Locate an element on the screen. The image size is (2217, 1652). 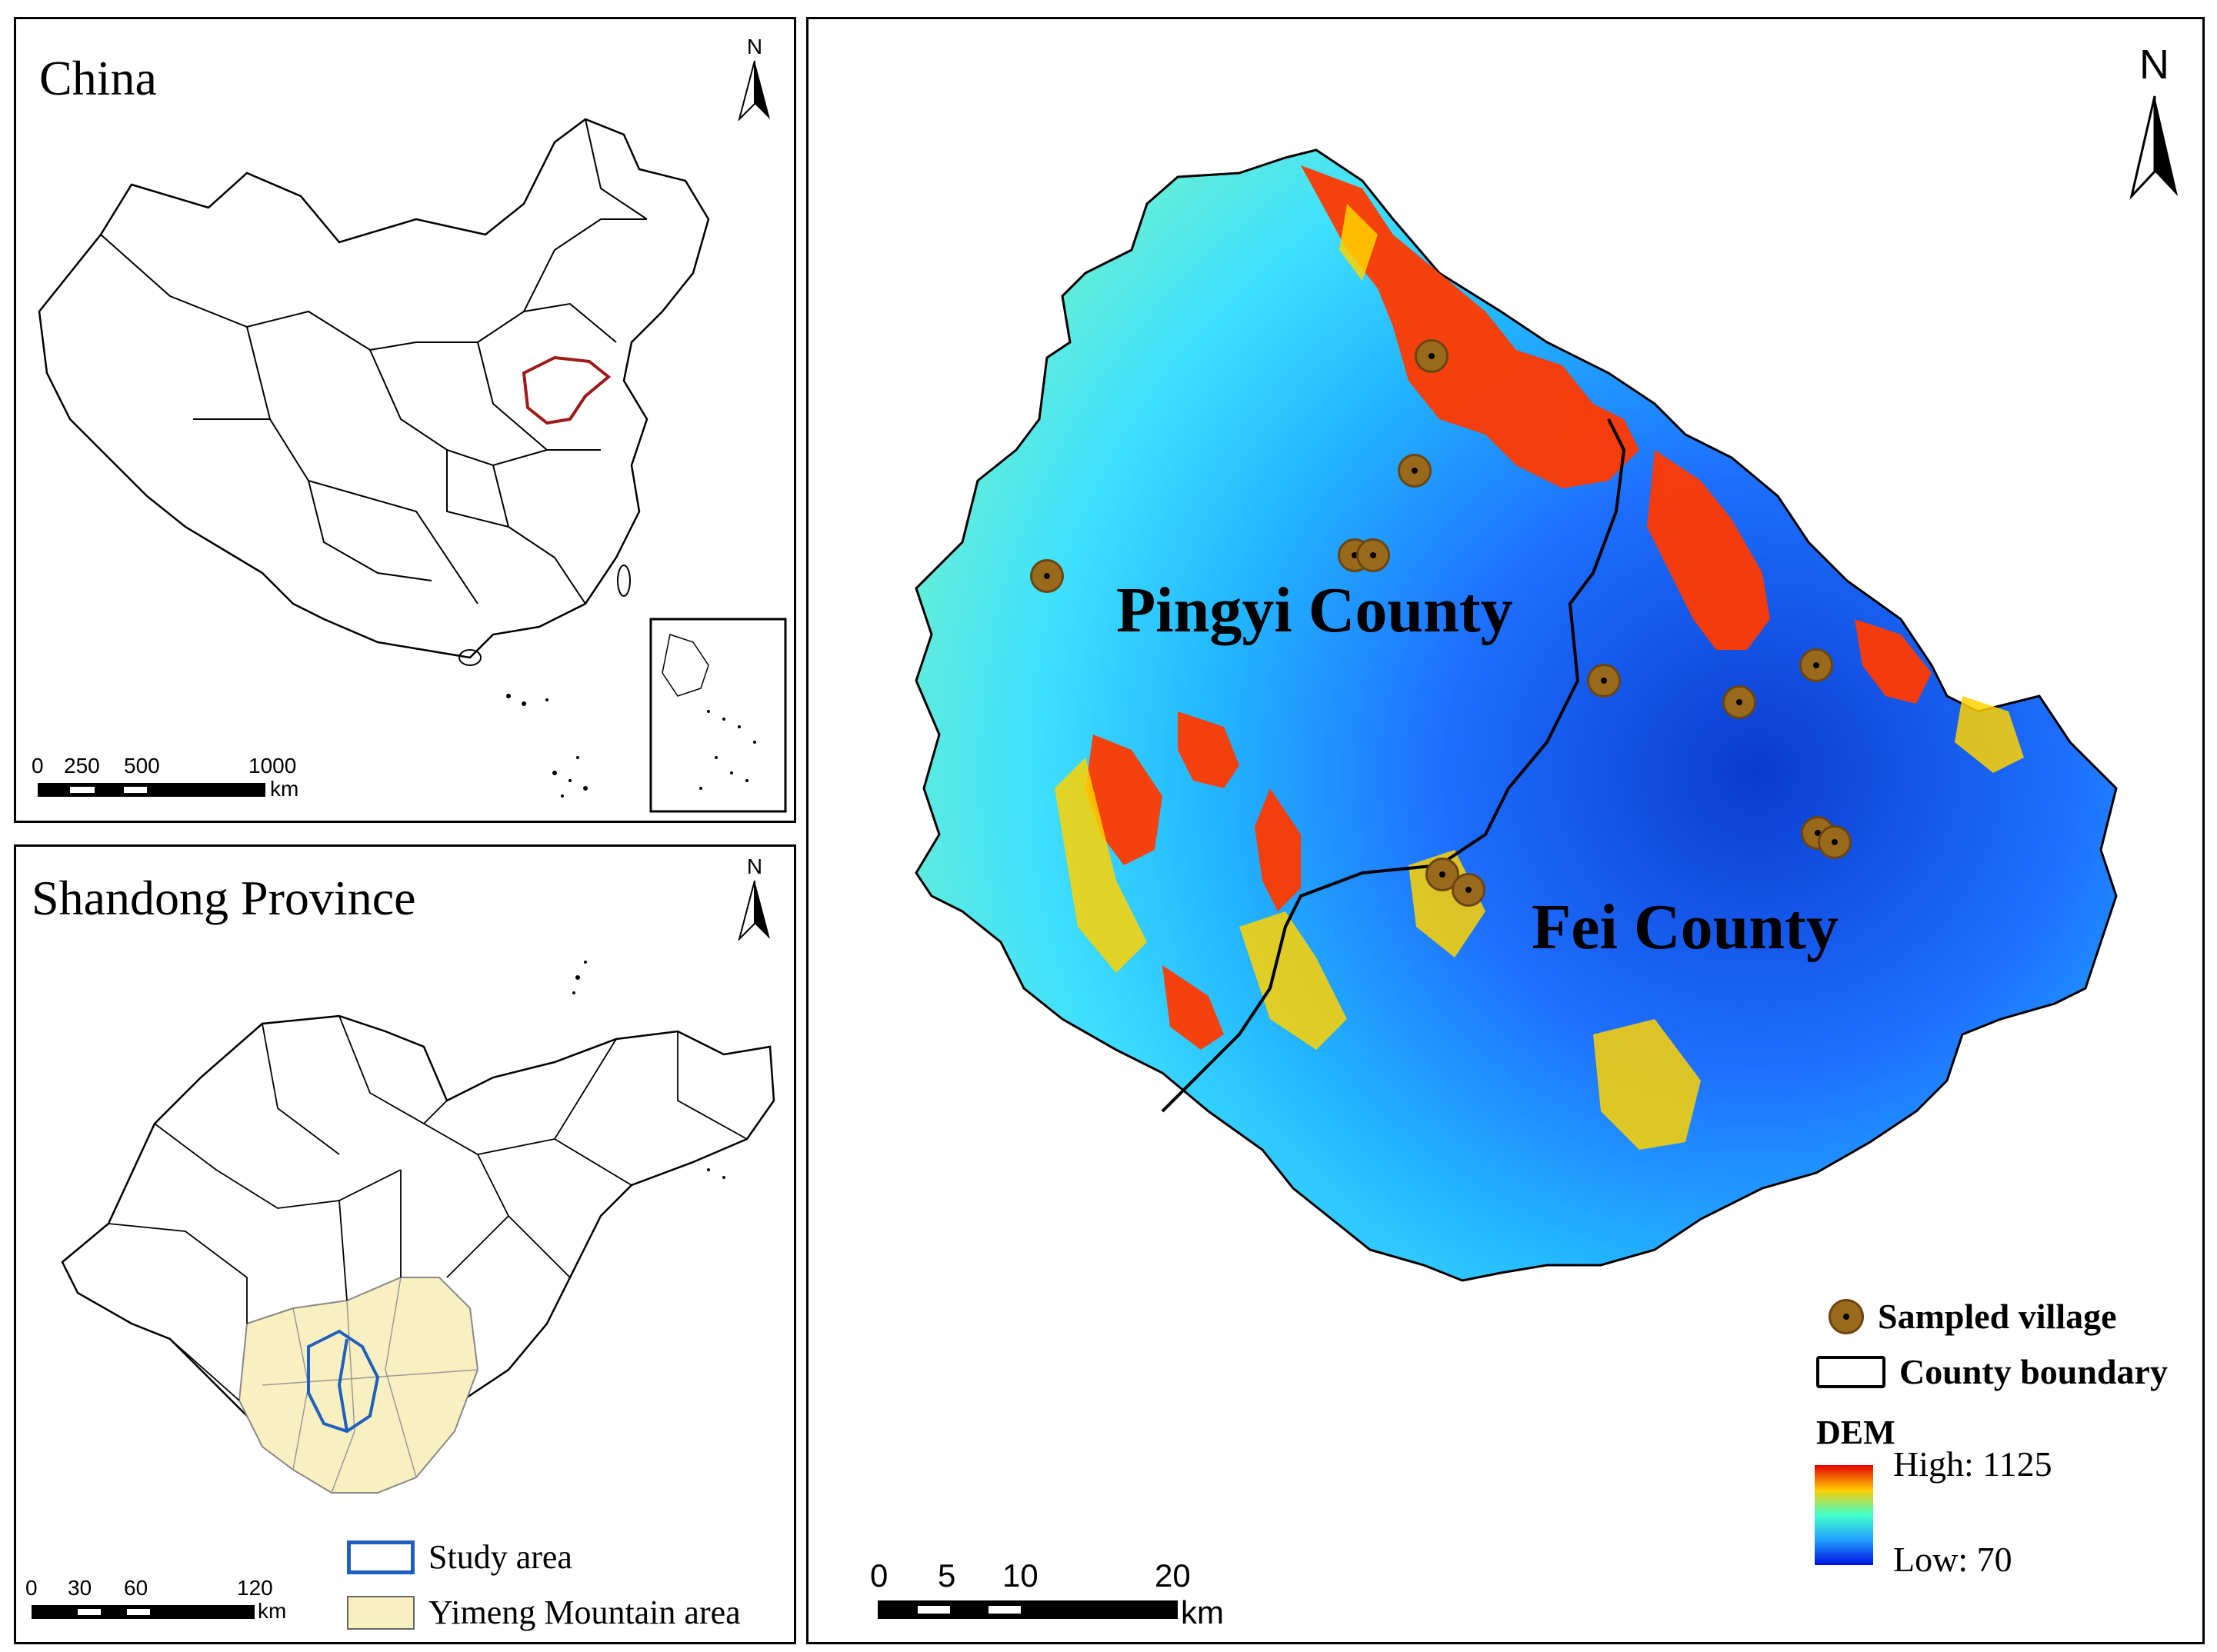
china-map is located at coordinates (412, 466).